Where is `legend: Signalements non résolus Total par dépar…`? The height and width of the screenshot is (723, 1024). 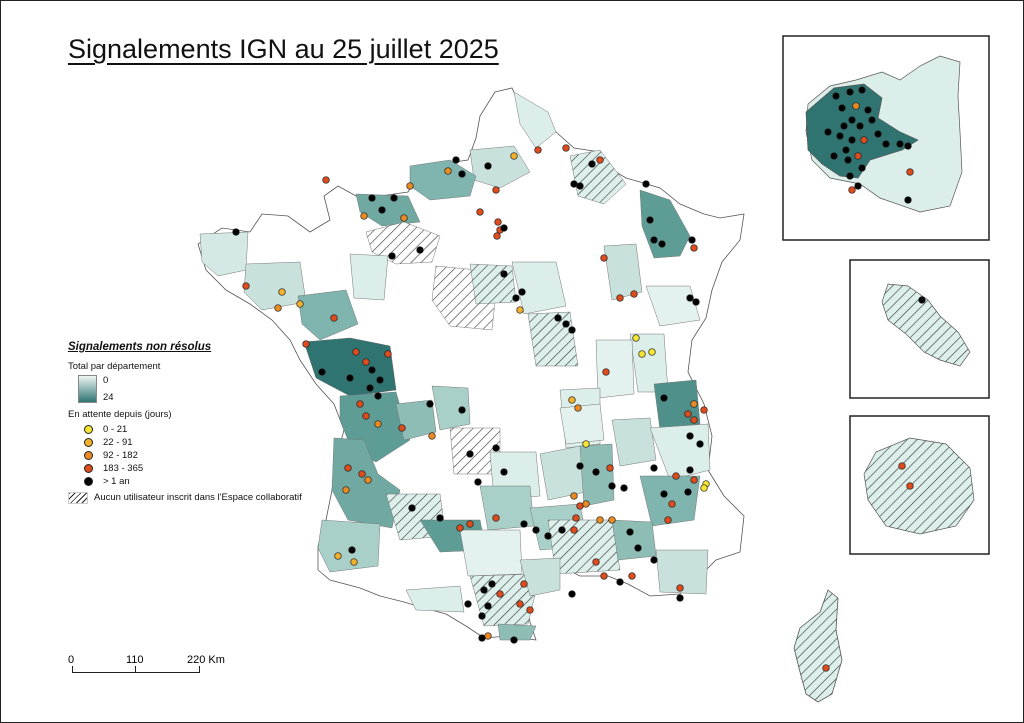 legend: Signalements non résolus Total par dépar… is located at coordinates (203, 422).